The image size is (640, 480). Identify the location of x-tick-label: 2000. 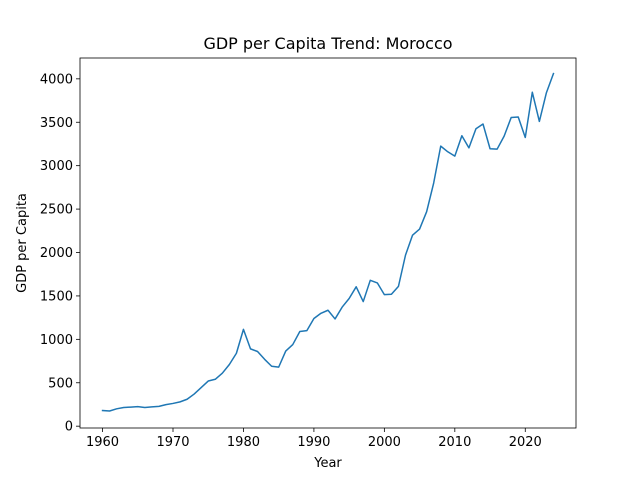
(384, 442).